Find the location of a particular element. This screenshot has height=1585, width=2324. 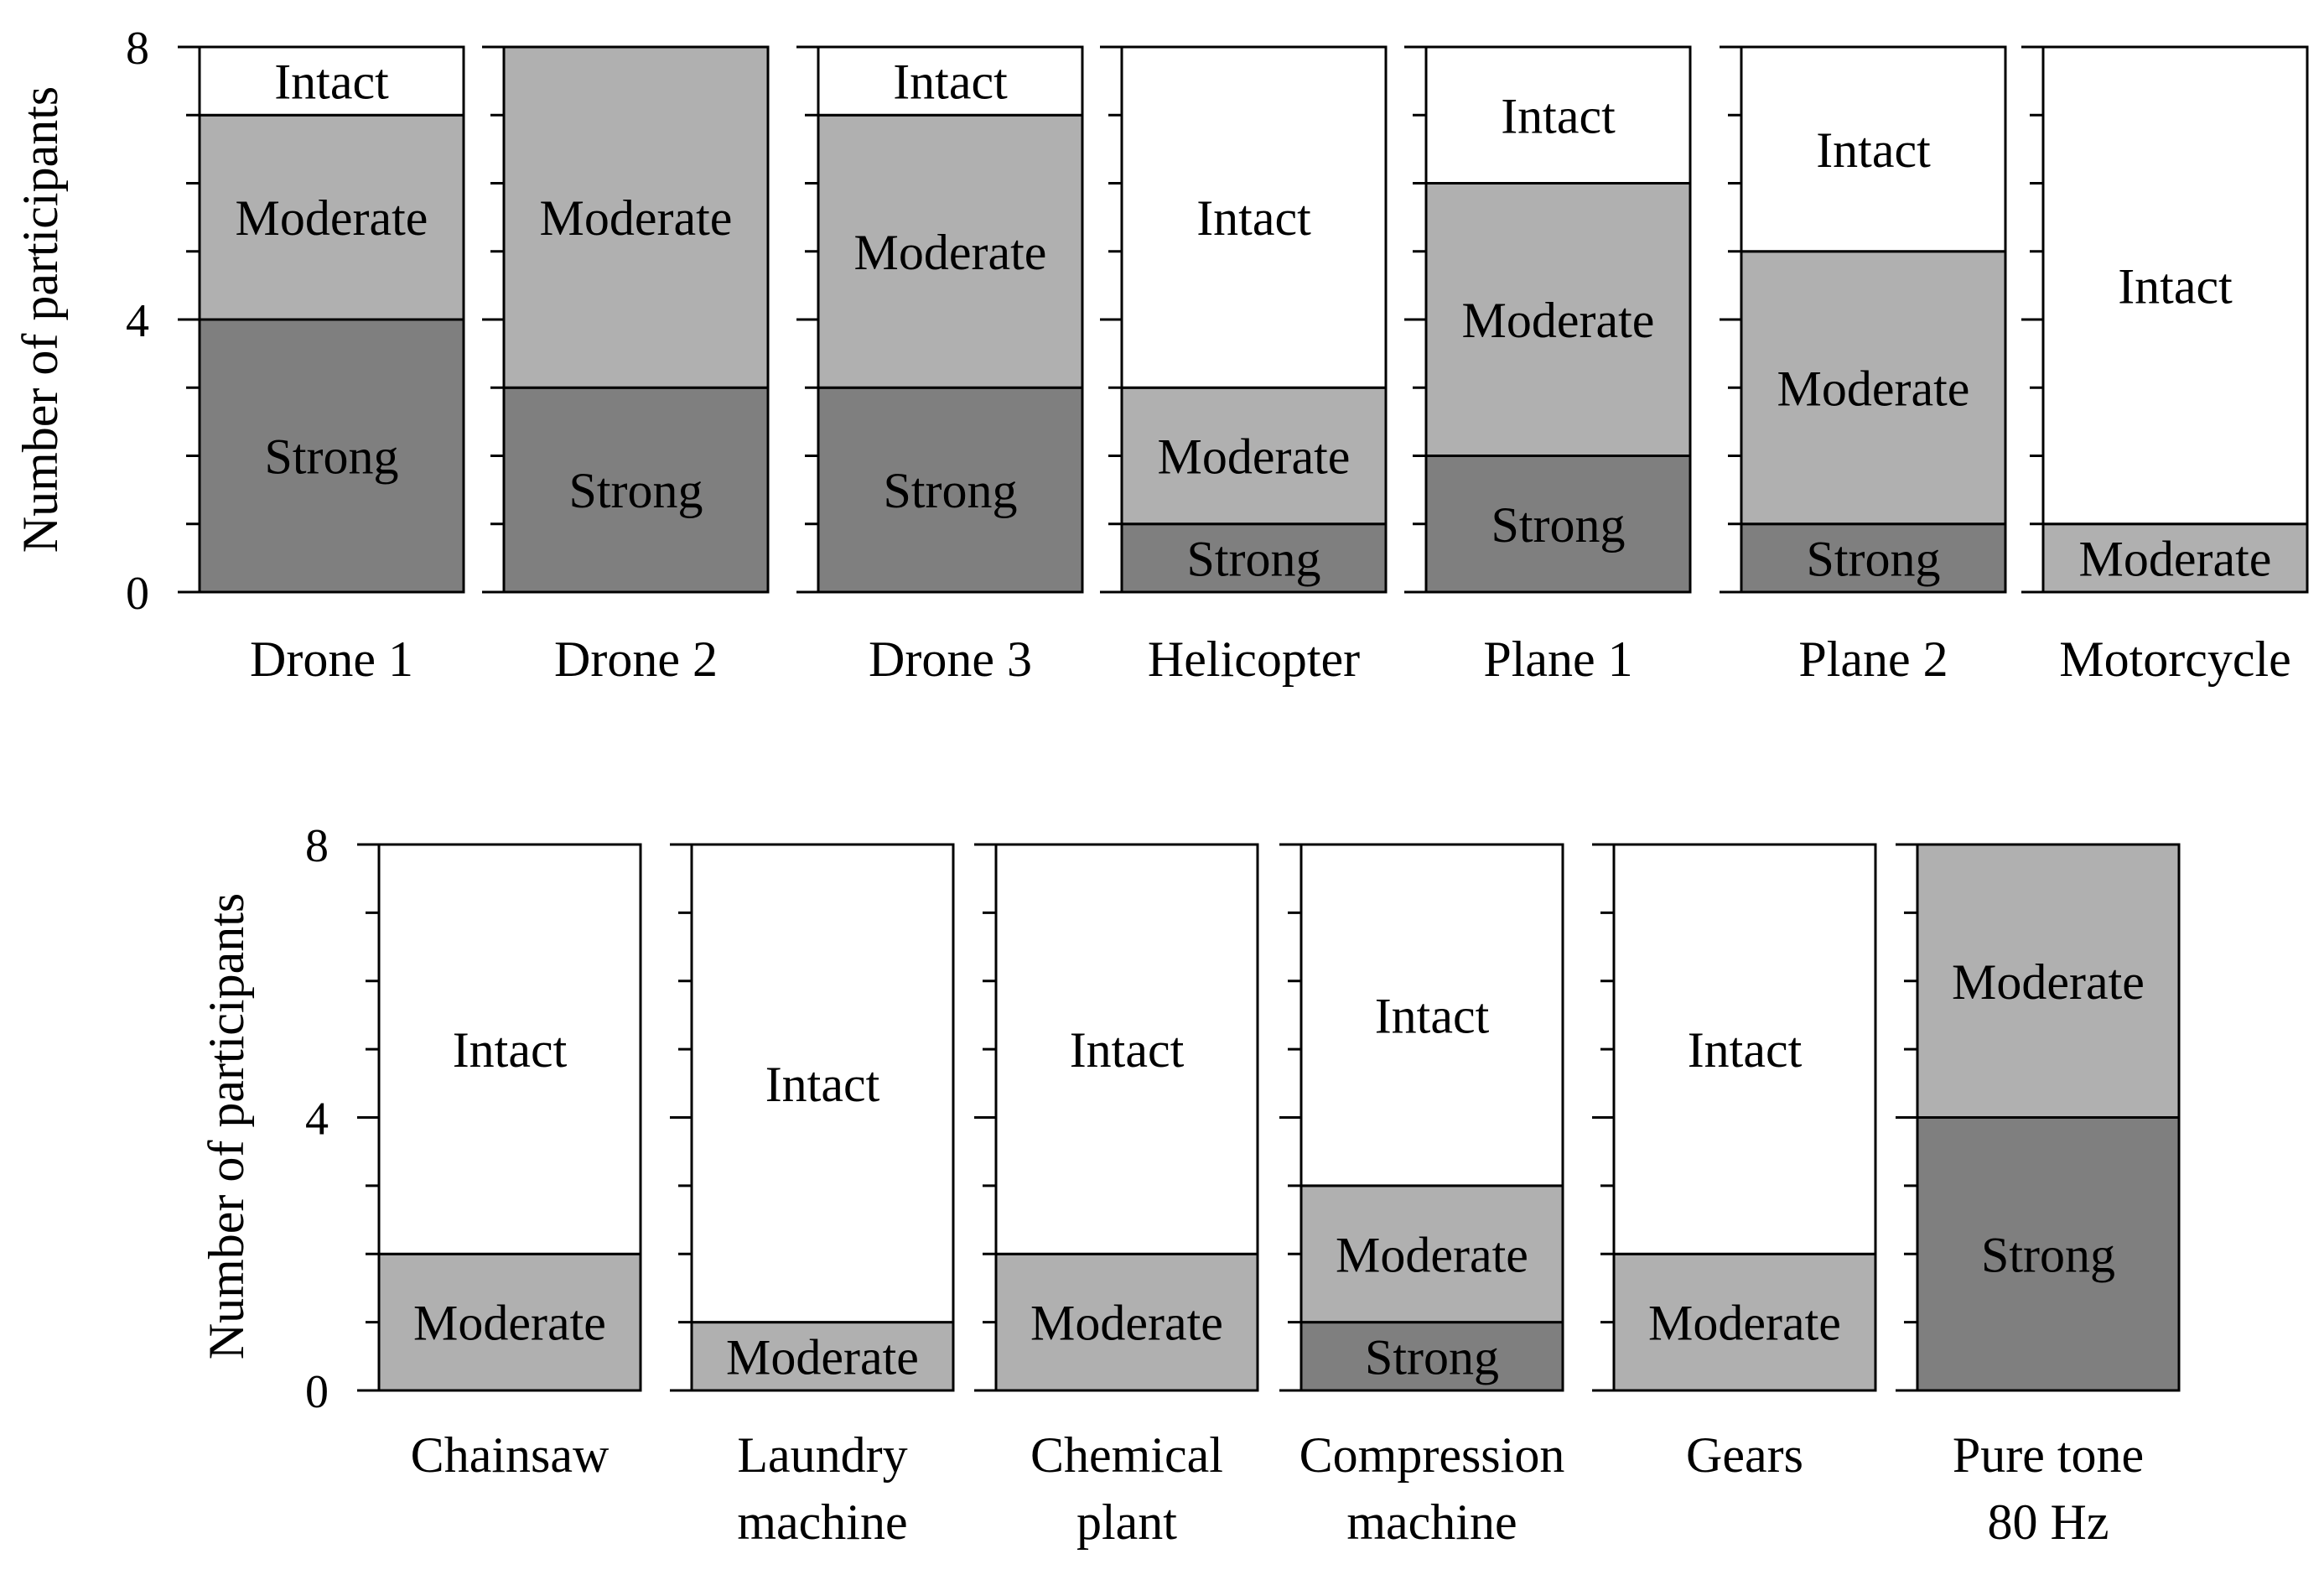

category-label-line: Plane 1 is located at coordinates (1557, 659).